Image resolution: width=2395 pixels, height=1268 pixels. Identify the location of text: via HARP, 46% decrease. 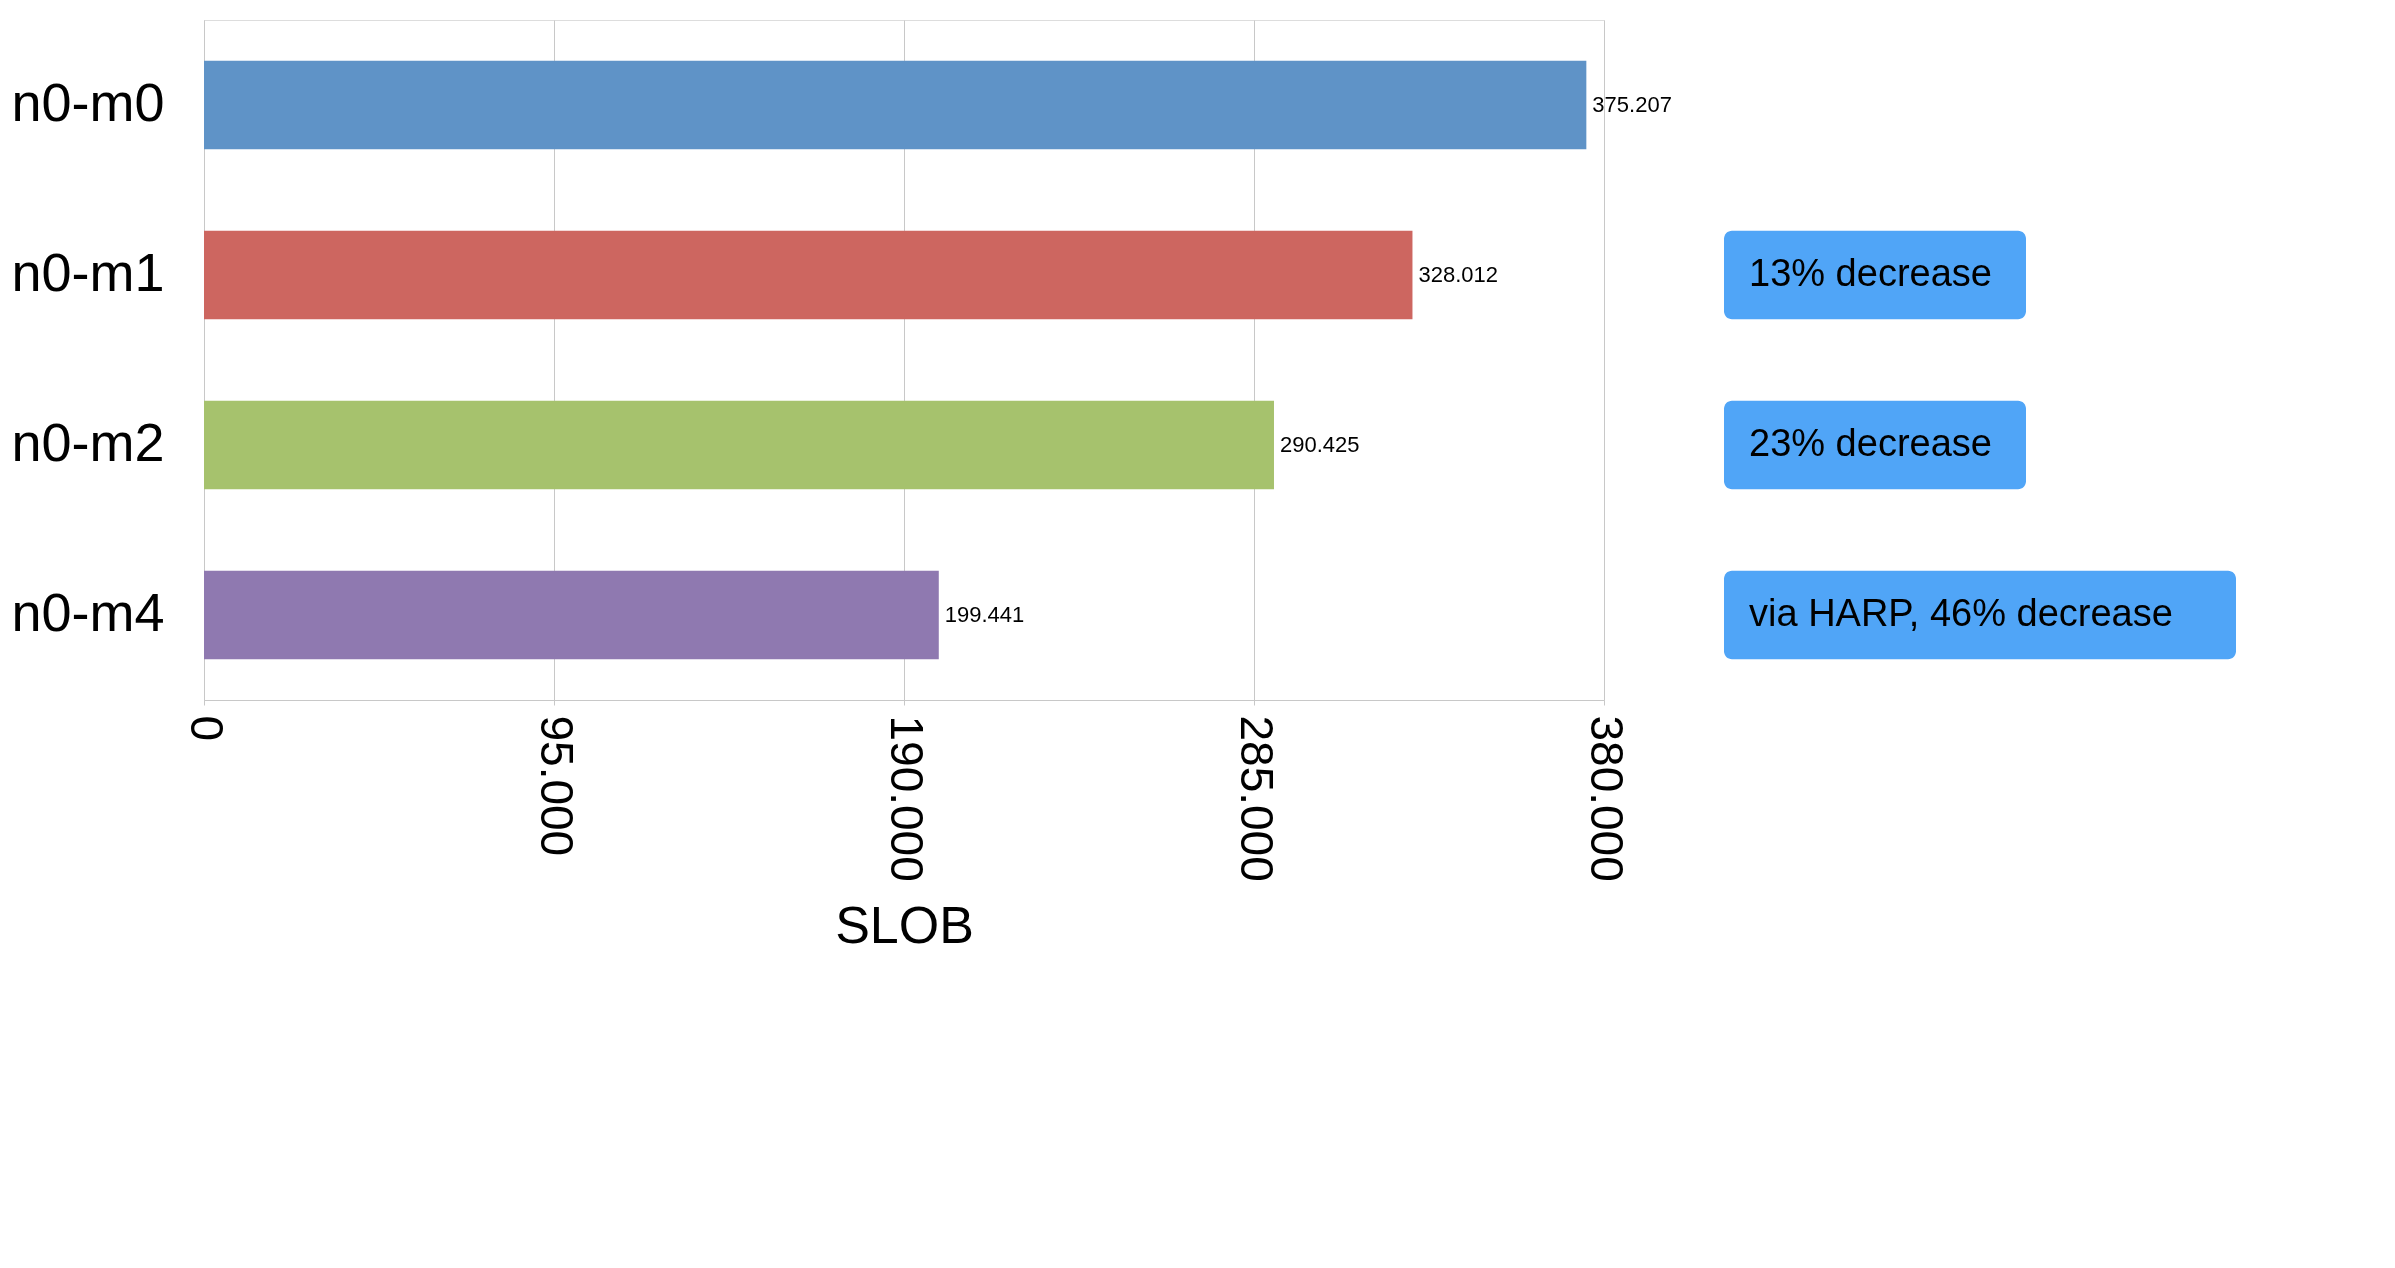
(1961, 613).